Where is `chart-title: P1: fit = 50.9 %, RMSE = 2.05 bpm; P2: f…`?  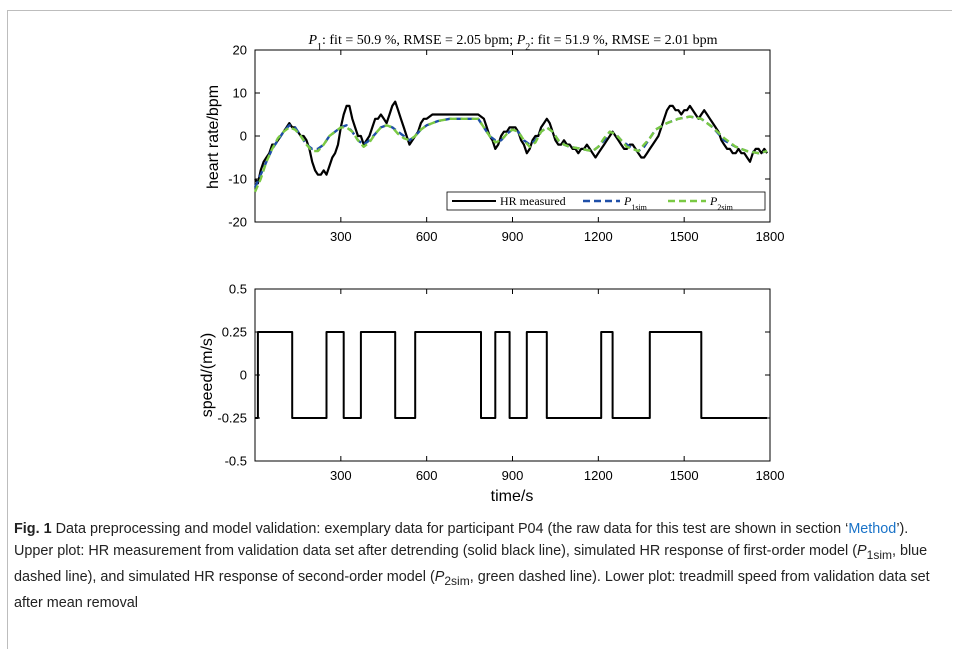 chart-title: P1: fit = 50.9 %, RMSE = 2.05 bpm; P2: f… is located at coordinates (512, 43).